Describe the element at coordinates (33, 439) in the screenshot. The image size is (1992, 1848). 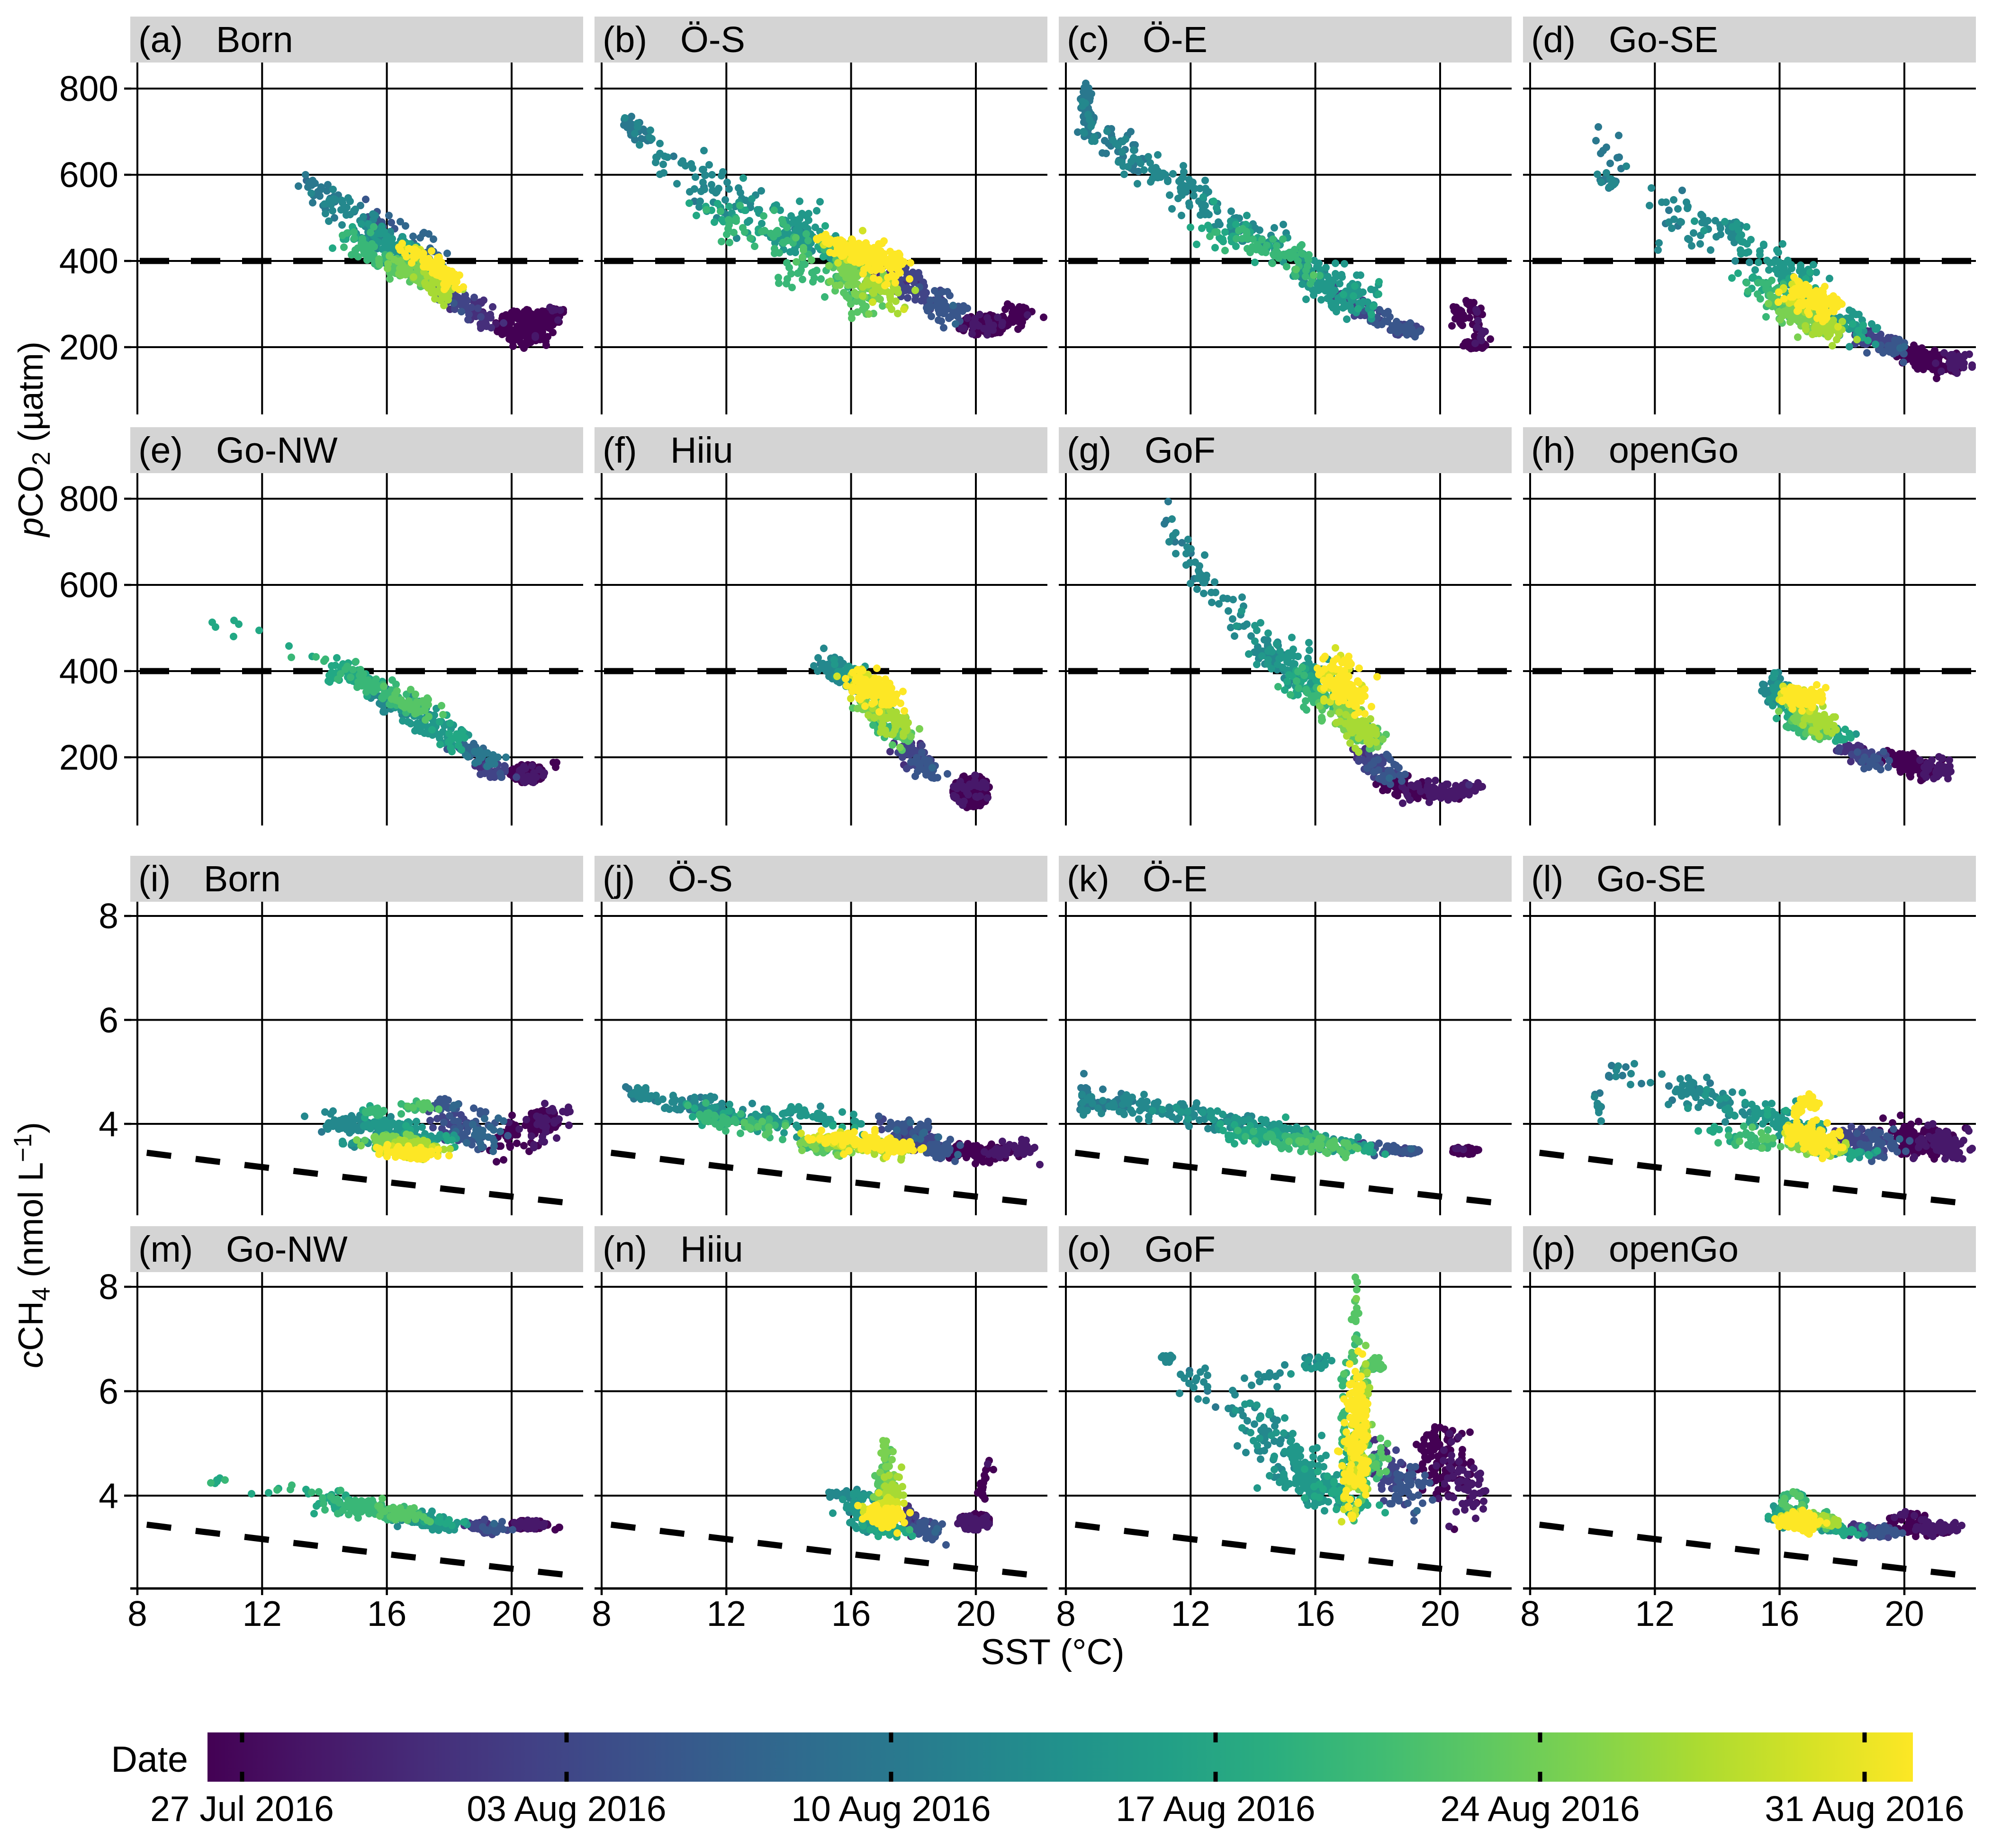
I see `svg-text: pCO2 (µatm)` at that location.